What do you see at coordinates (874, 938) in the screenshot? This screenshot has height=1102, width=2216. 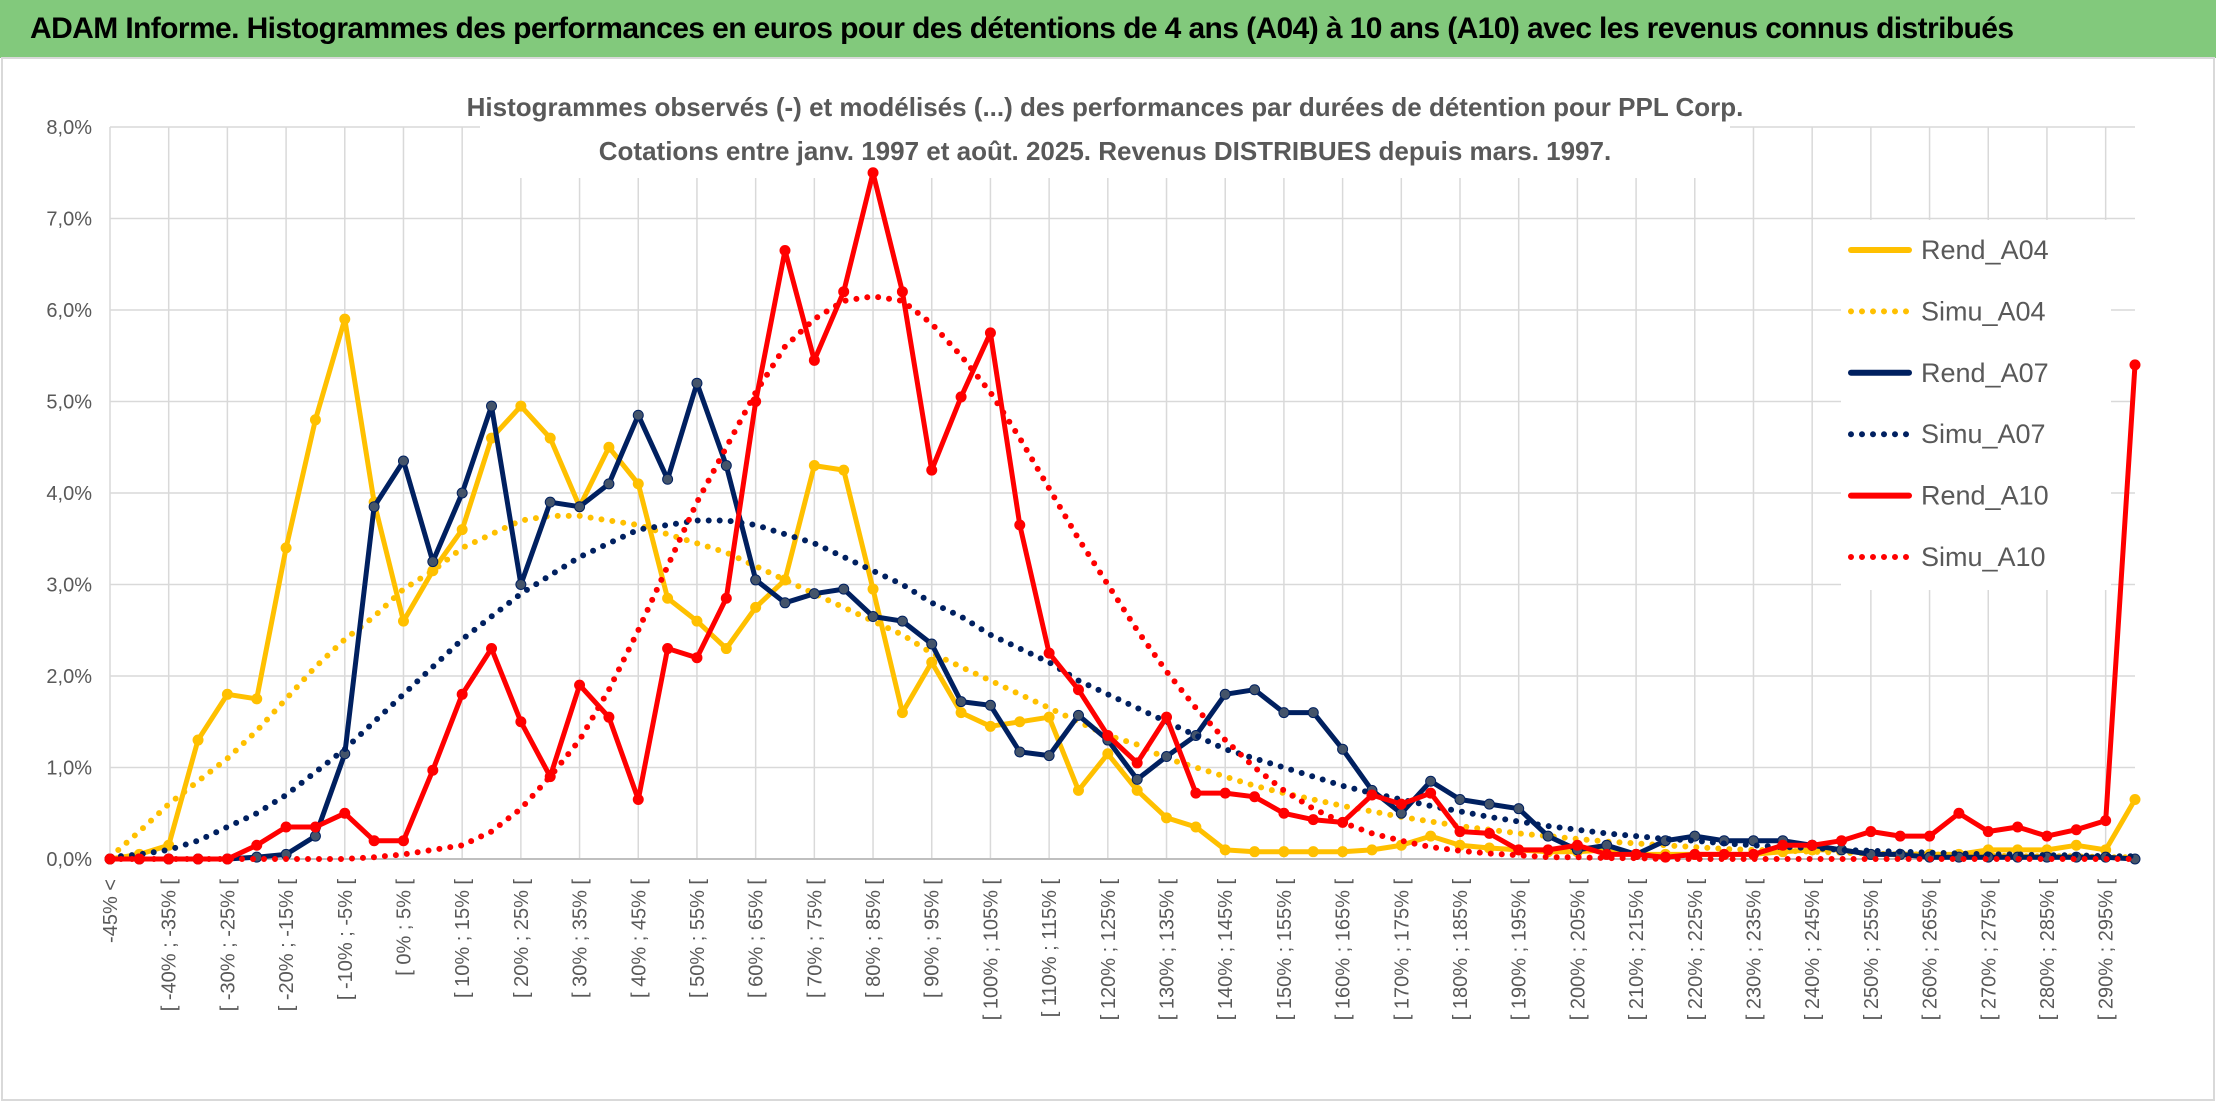 I see `x-tick-label: [ 80% ; 85% [` at bounding box center [874, 938].